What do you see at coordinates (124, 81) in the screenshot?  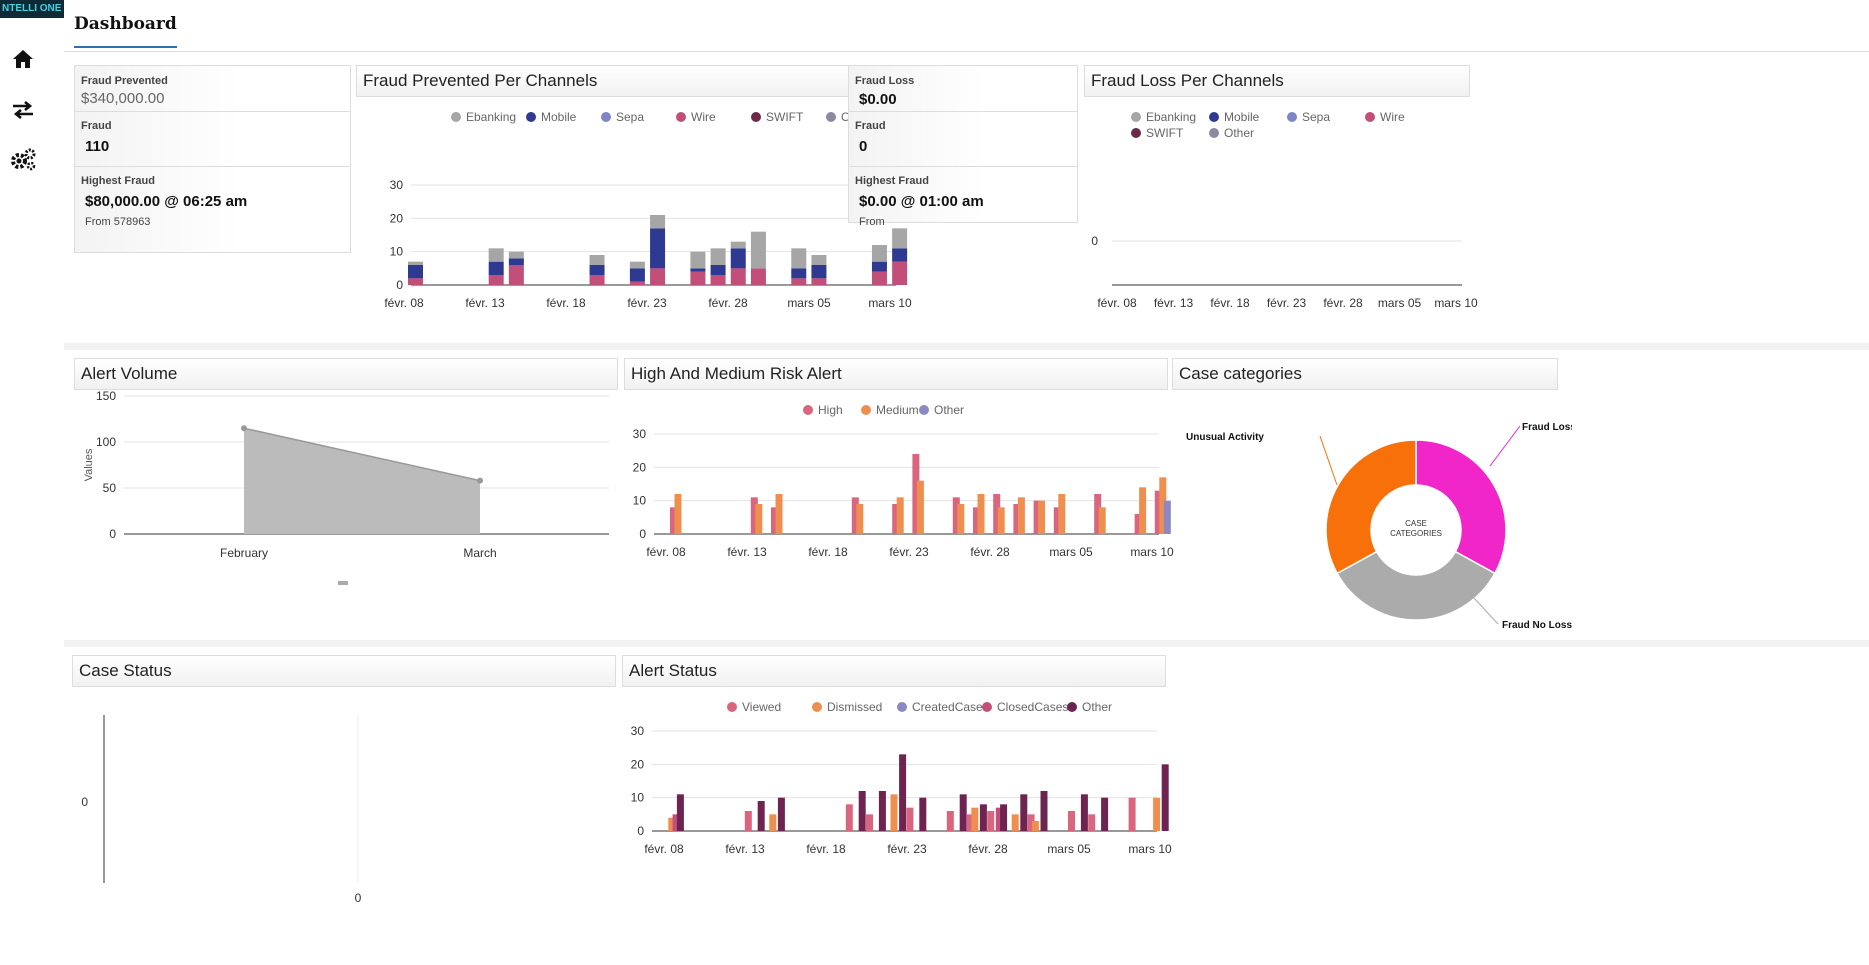 I see `fraud-prevented-label: Fraud Prevented` at bounding box center [124, 81].